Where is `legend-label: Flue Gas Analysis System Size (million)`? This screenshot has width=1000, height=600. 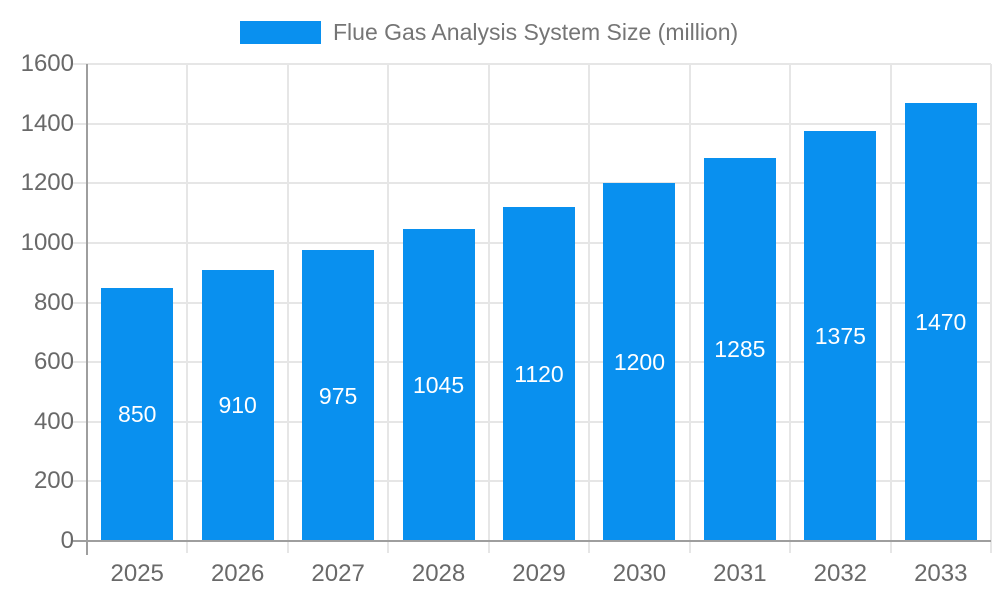
legend-label: Flue Gas Analysis System Size (million) is located at coordinates (536, 32).